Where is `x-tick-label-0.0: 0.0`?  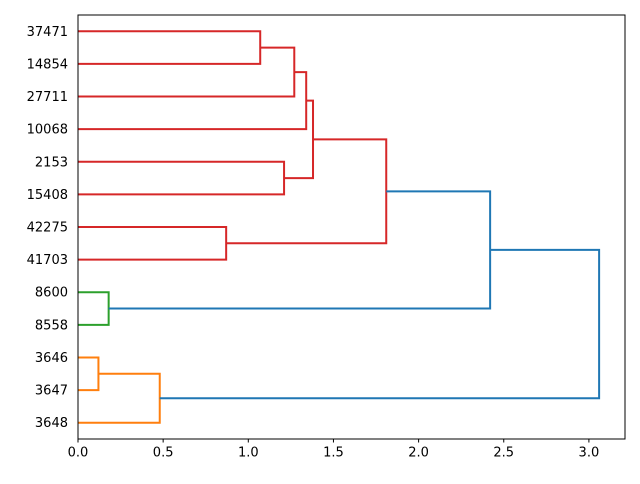
x-tick-label-0.0: 0.0 is located at coordinates (78, 453).